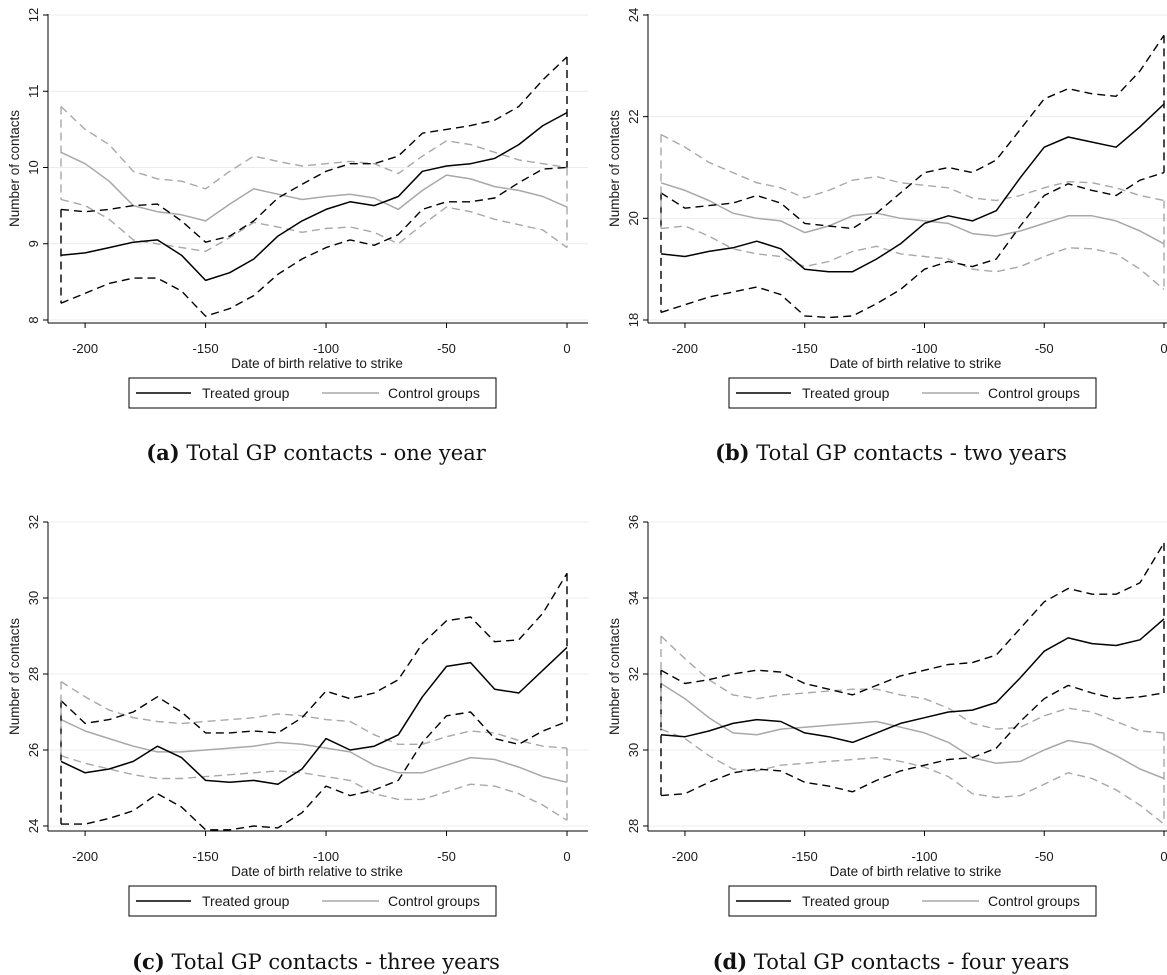 The height and width of the screenshot is (975, 1167). What do you see at coordinates (633, 218) in the screenshot?
I see `y-tick-label: 20` at bounding box center [633, 218].